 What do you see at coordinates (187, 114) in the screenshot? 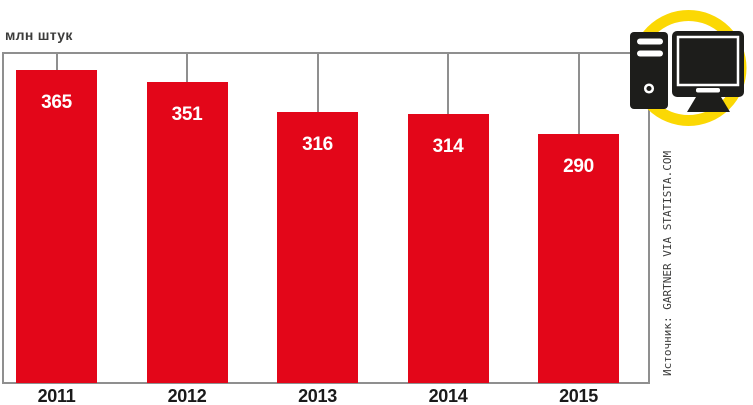
I see `bar-value-label: 351` at bounding box center [187, 114].